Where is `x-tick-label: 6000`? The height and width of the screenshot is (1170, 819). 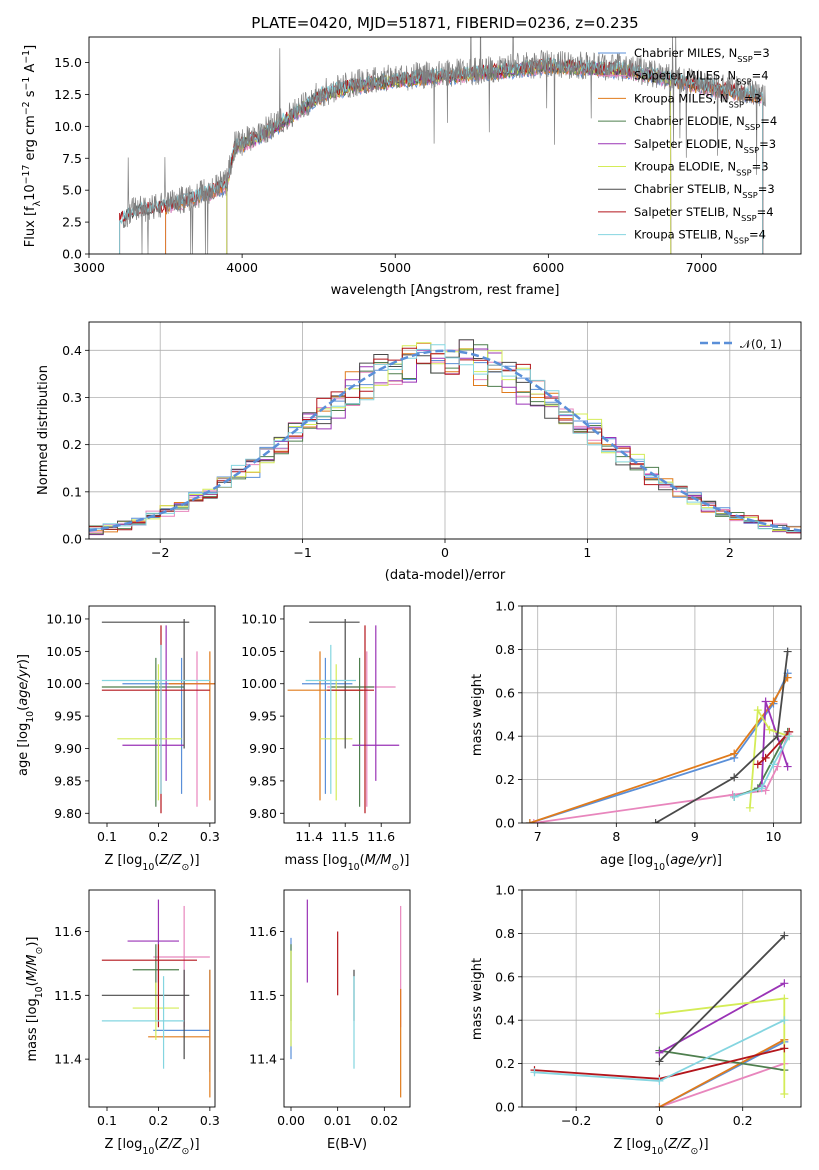 x-tick-label: 6000 is located at coordinates (548, 267).